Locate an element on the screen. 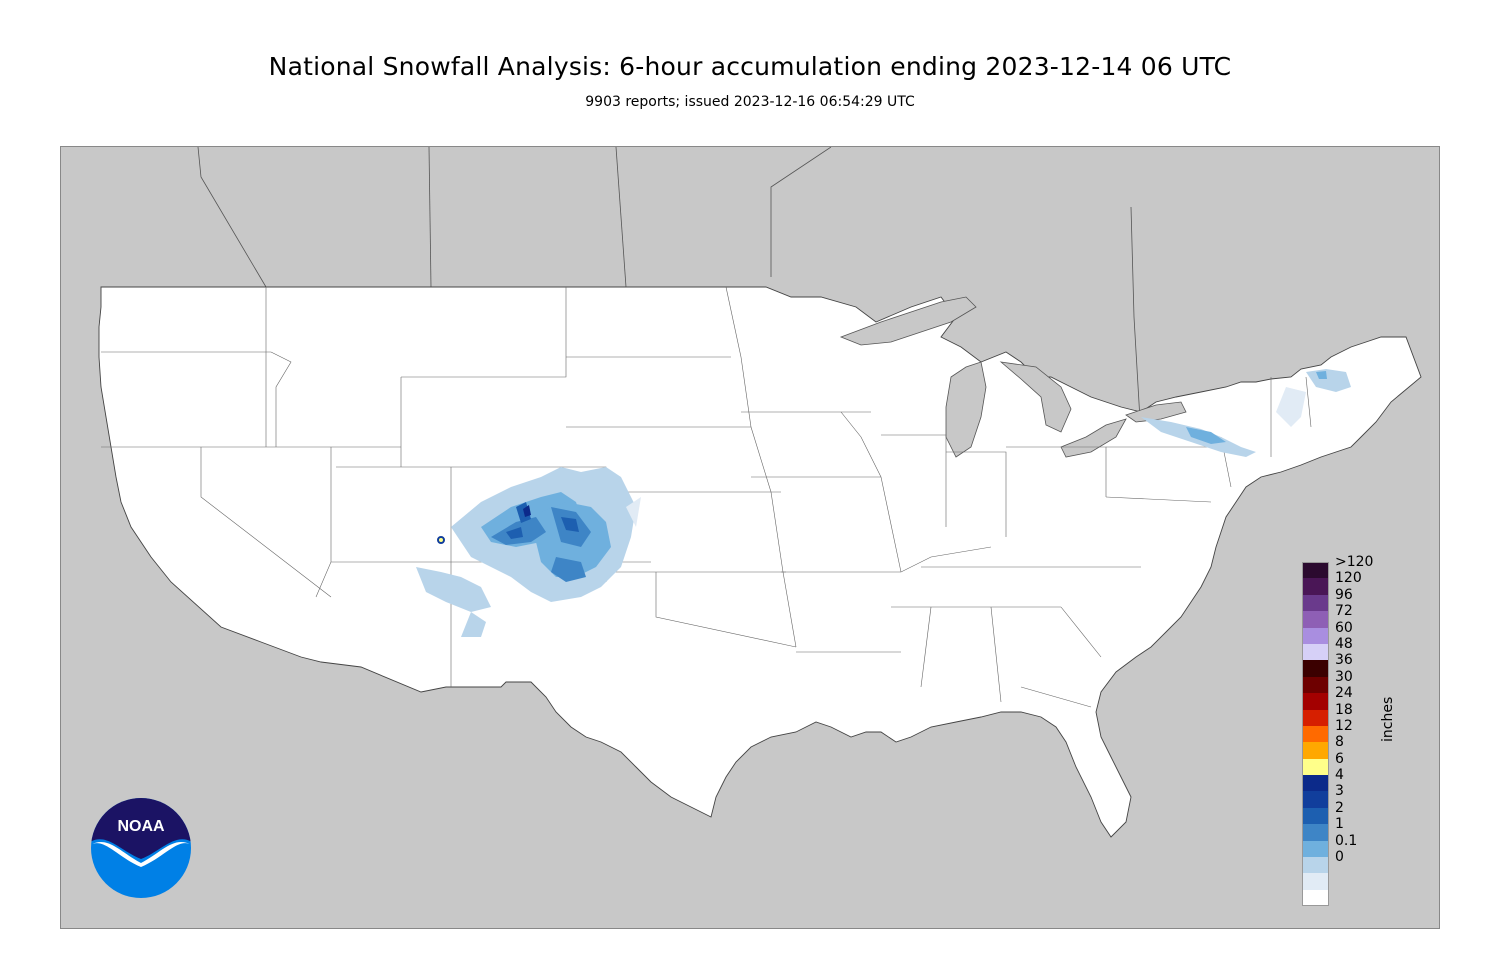 The width and height of the screenshot is (1500, 978). legend-label: 96 is located at coordinates (1344, 594).